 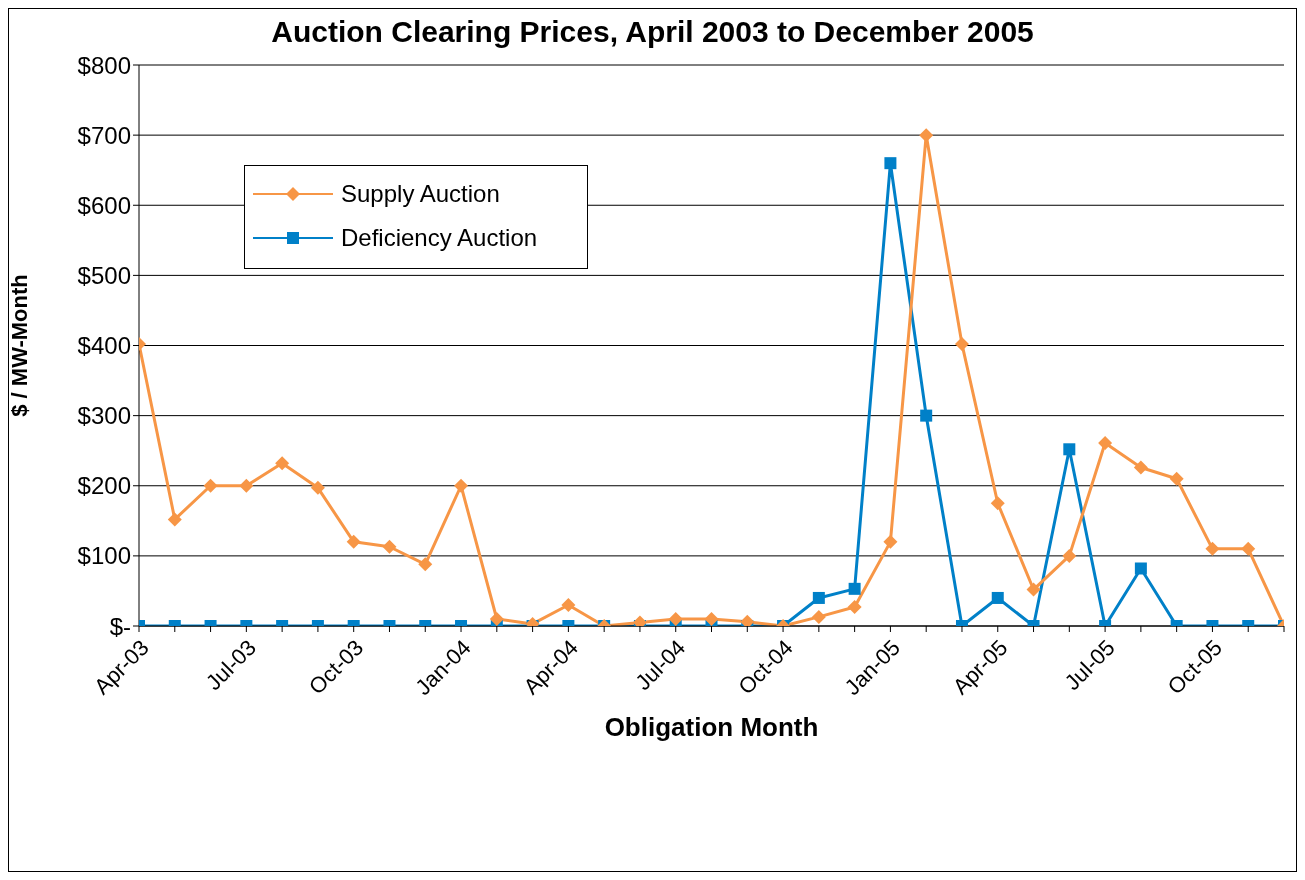 What do you see at coordinates (104, 135) in the screenshot?
I see `y-tick-label: $700` at bounding box center [104, 135].